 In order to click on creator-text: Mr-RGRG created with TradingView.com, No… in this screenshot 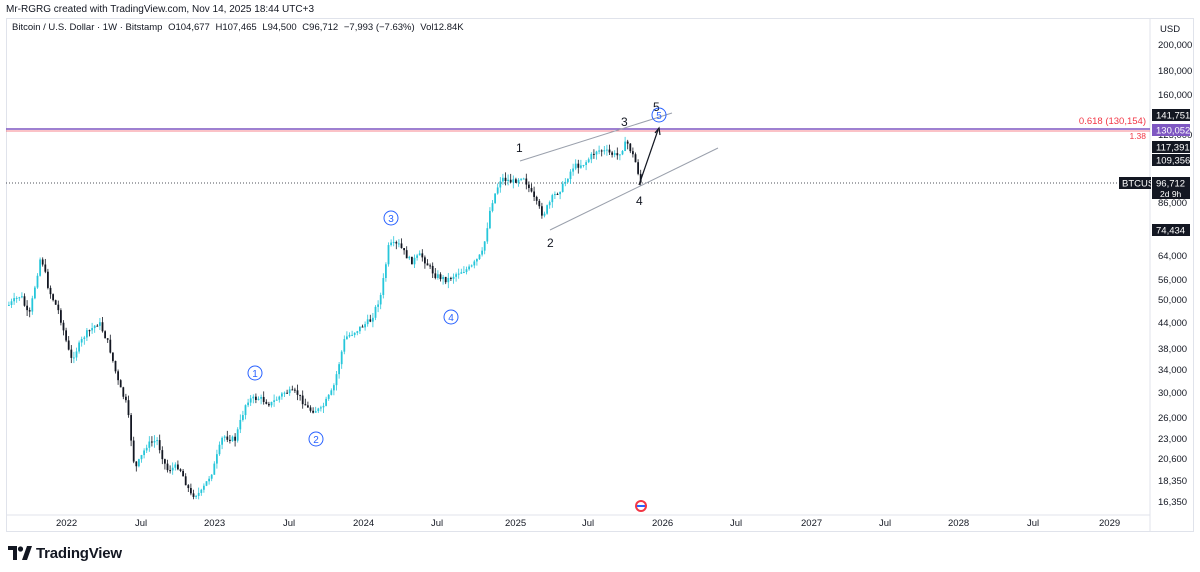, I will do `click(160, 9)`.